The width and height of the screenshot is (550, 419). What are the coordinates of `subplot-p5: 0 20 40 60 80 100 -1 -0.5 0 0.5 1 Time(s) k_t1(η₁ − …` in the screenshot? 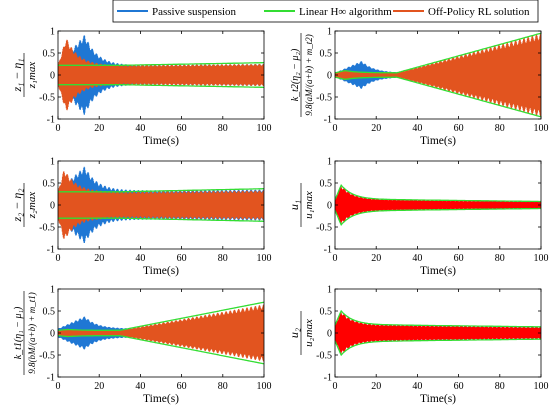 It's located at (142, 345).